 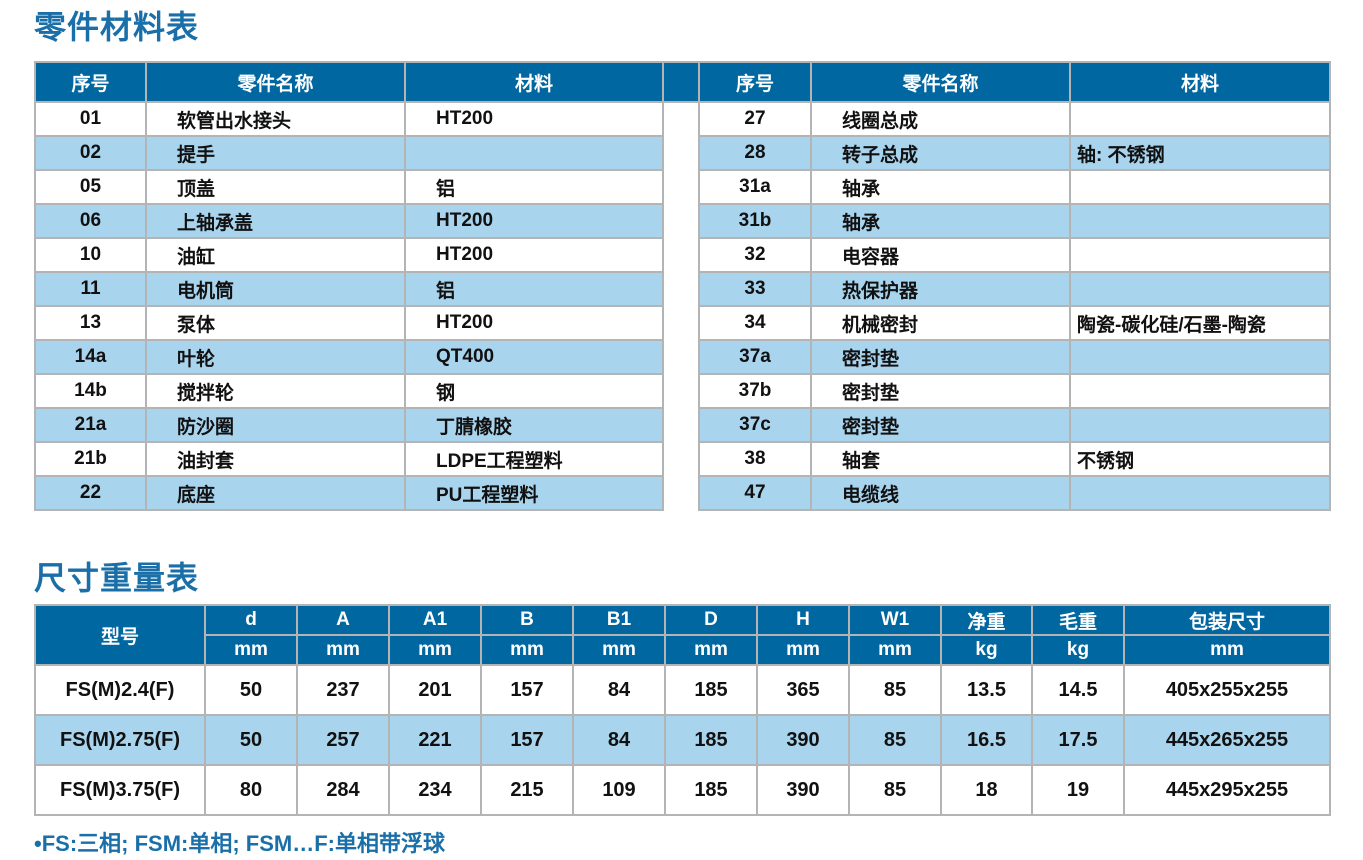 What do you see at coordinates (755, 187) in the screenshot?
I see `part-seq: 31a` at bounding box center [755, 187].